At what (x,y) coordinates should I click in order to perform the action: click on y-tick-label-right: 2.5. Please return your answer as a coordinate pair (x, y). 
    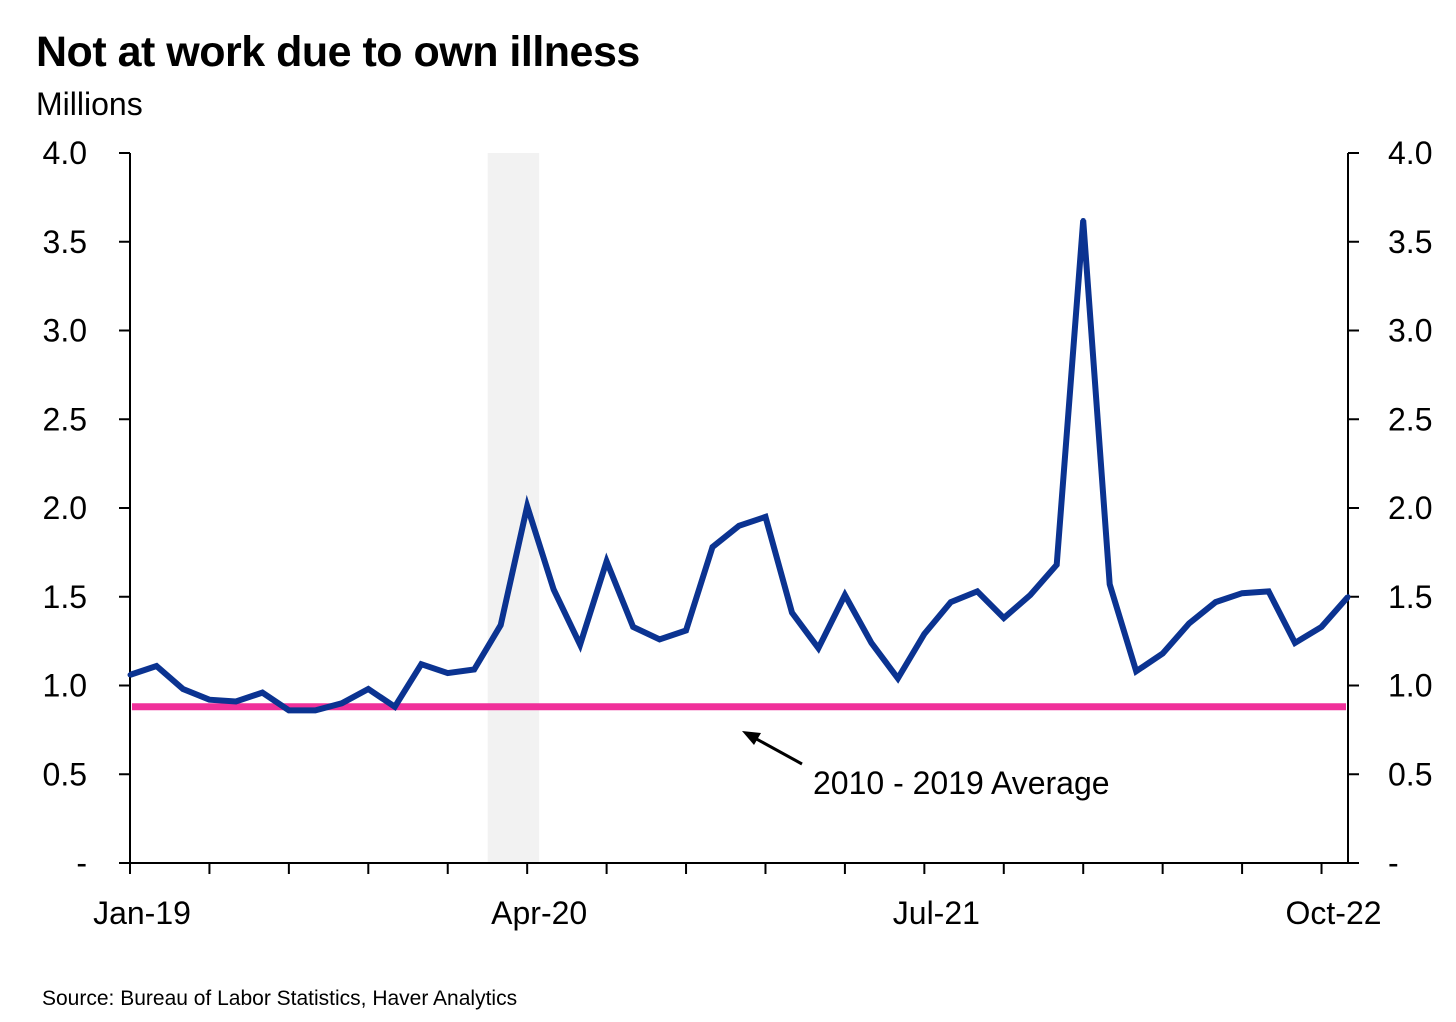
    Looking at the image, I should click on (1410, 419).